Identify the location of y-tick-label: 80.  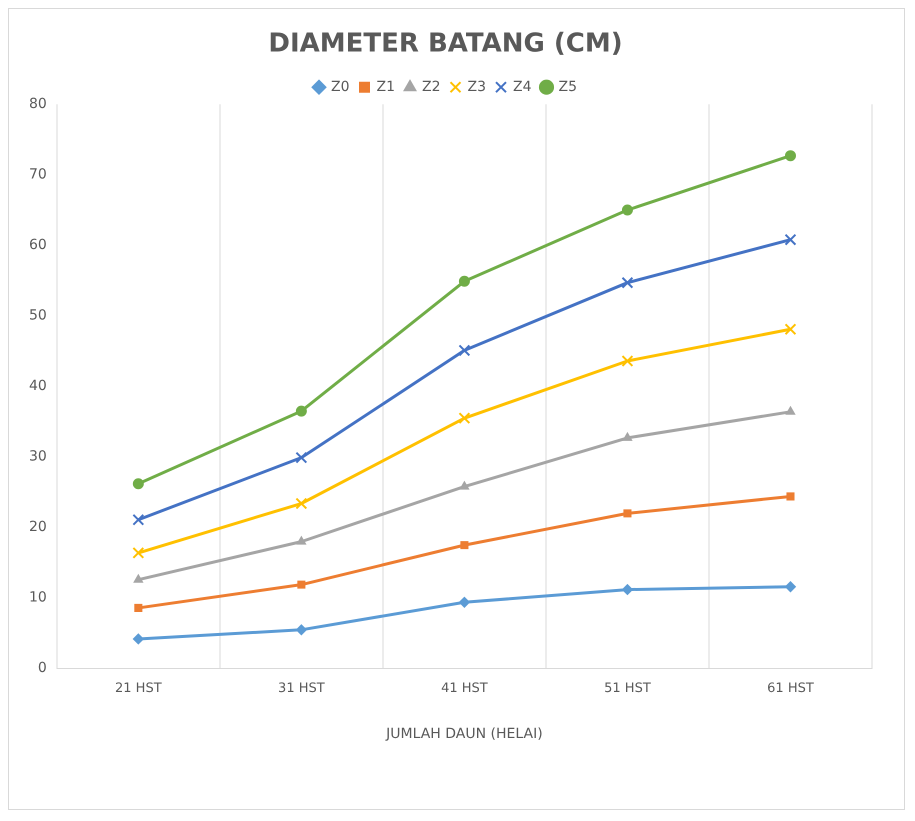
(37, 104).